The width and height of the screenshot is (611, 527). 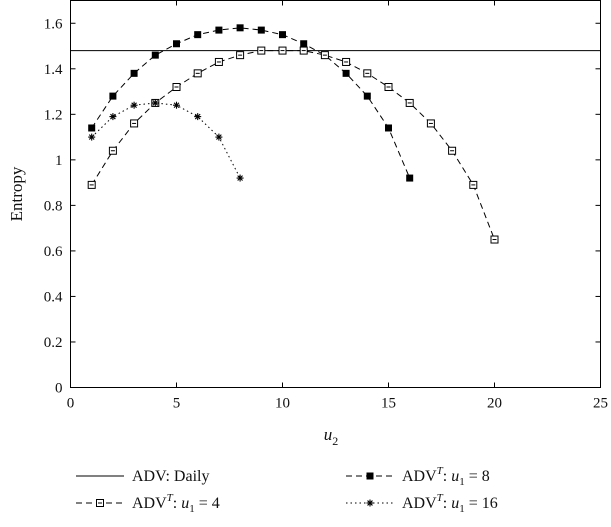 I want to click on x-axis-label: u2, so click(x=331, y=436).